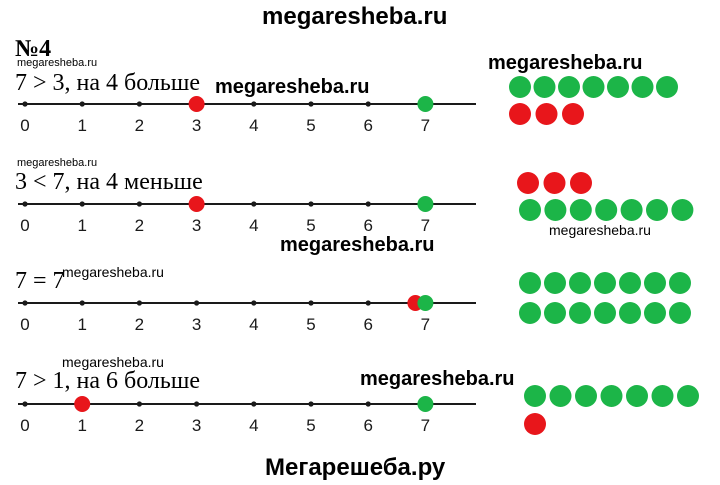  Describe the element at coordinates (196, 204) in the screenshot. I see `red-point-row2` at that location.